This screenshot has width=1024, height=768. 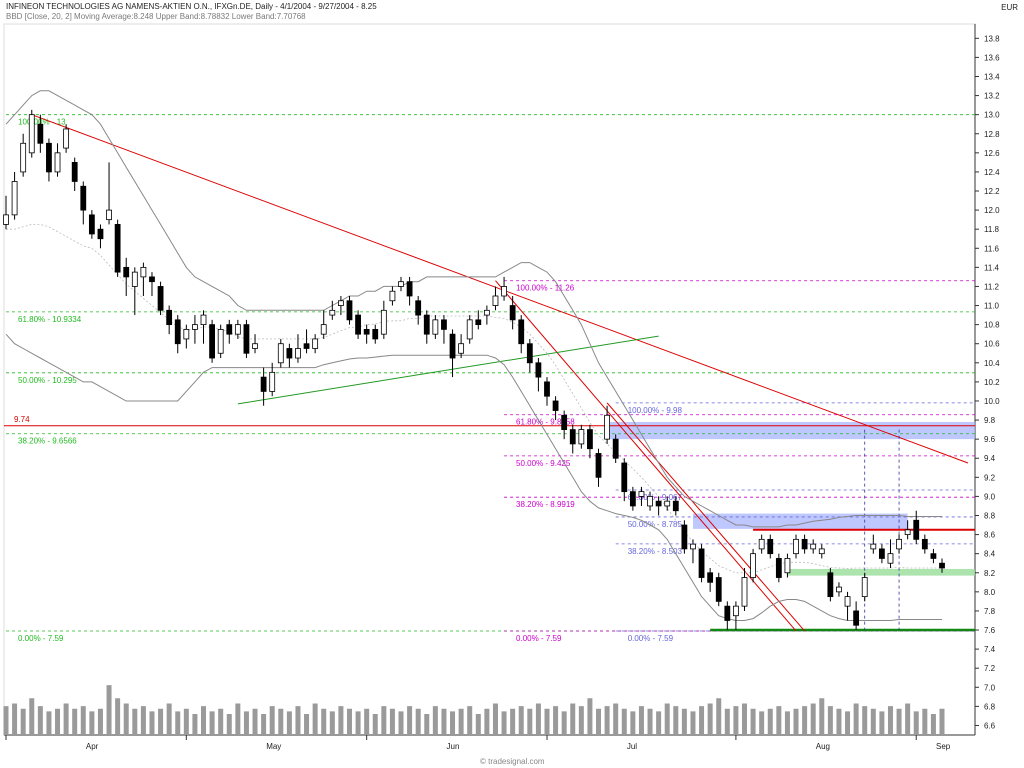 I want to click on currency-label: EUR, so click(x=1009, y=7).